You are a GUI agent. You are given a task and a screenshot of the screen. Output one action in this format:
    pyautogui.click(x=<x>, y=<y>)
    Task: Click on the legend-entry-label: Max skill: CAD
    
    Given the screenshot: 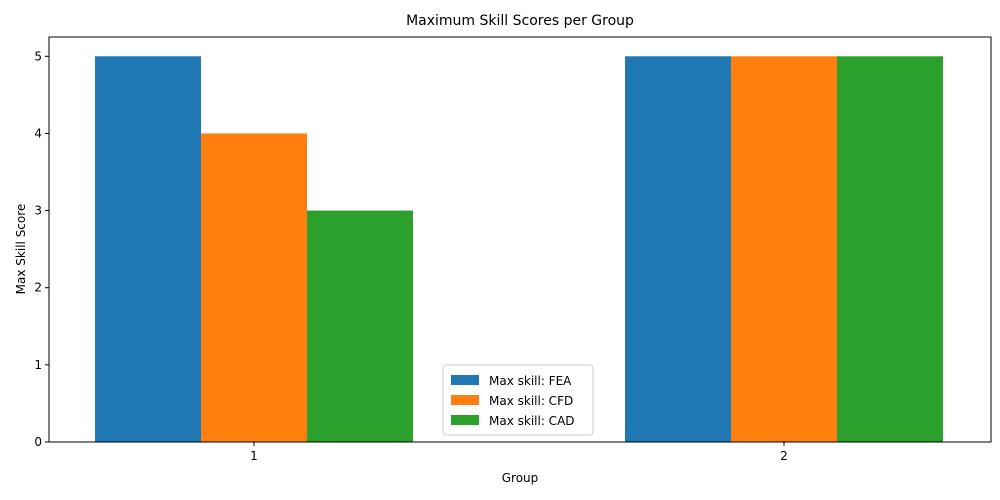 What is the action you would take?
    pyautogui.click(x=532, y=421)
    